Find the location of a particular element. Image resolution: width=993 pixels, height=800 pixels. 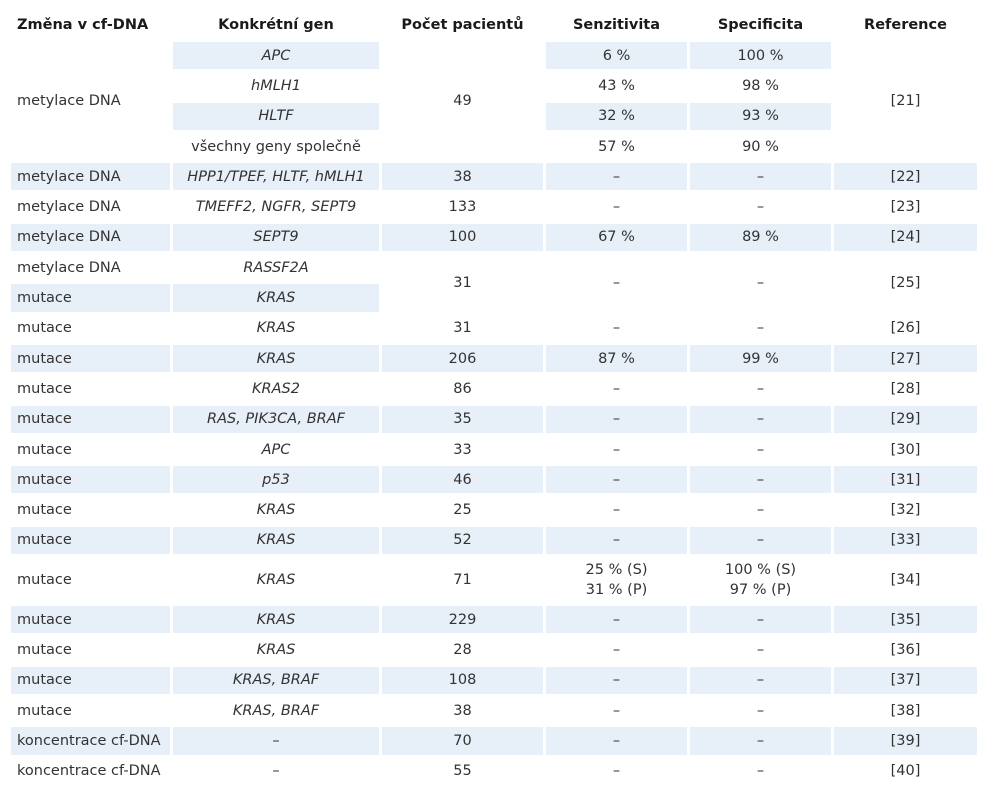

cell-gene: KRAS, BRAF is located at coordinates (276, 710).